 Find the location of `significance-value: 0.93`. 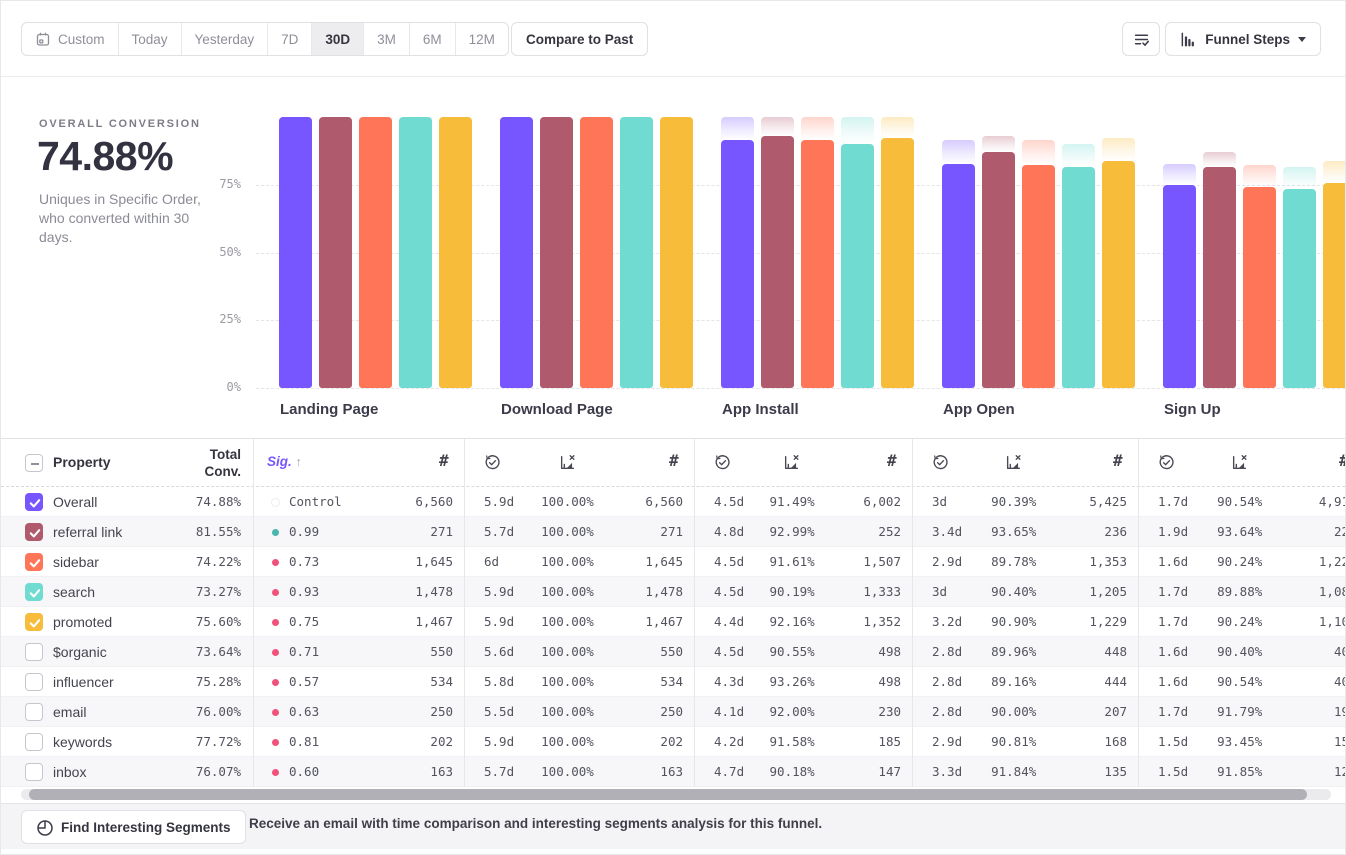

significance-value: 0.93 is located at coordinates (304, 591).